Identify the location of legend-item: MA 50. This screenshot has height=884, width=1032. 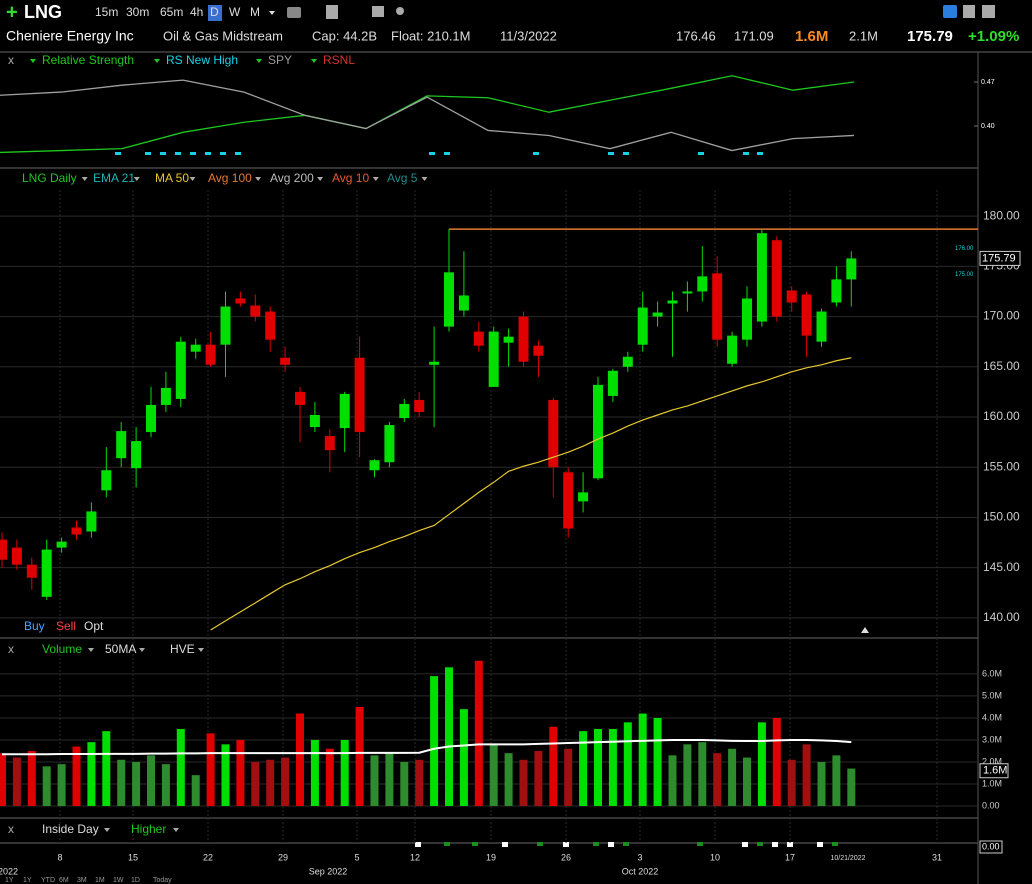
(172, 178).